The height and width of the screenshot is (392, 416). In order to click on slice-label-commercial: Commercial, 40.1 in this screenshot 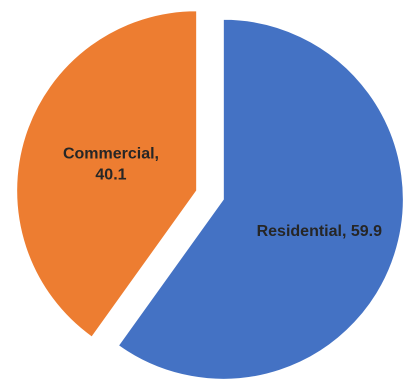, I will do `click(111, 165)`.